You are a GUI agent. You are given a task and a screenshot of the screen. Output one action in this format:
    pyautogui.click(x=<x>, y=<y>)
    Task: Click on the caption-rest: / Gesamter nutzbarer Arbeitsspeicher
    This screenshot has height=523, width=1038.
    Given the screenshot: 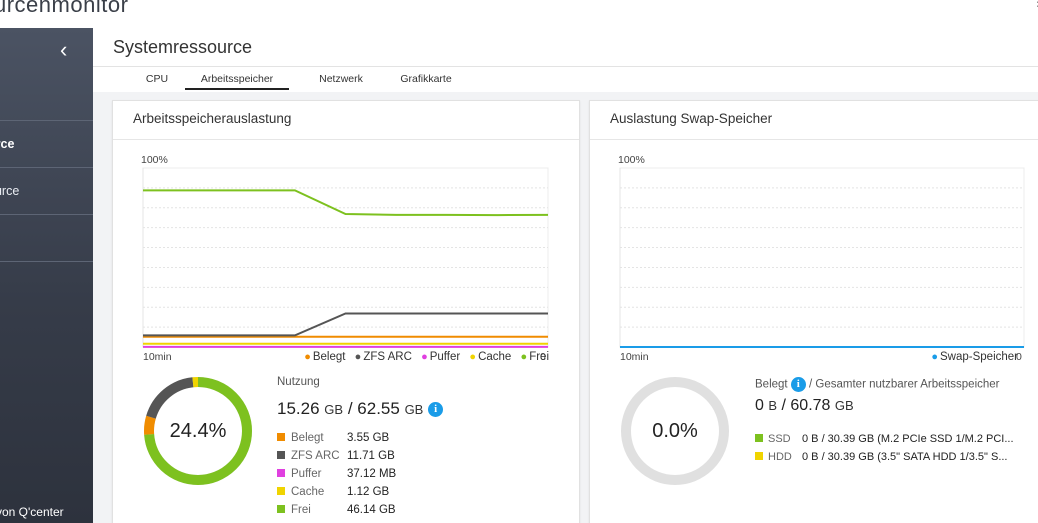 What is the action you would take?
    pyautogui.click(x=904, y=384)
    